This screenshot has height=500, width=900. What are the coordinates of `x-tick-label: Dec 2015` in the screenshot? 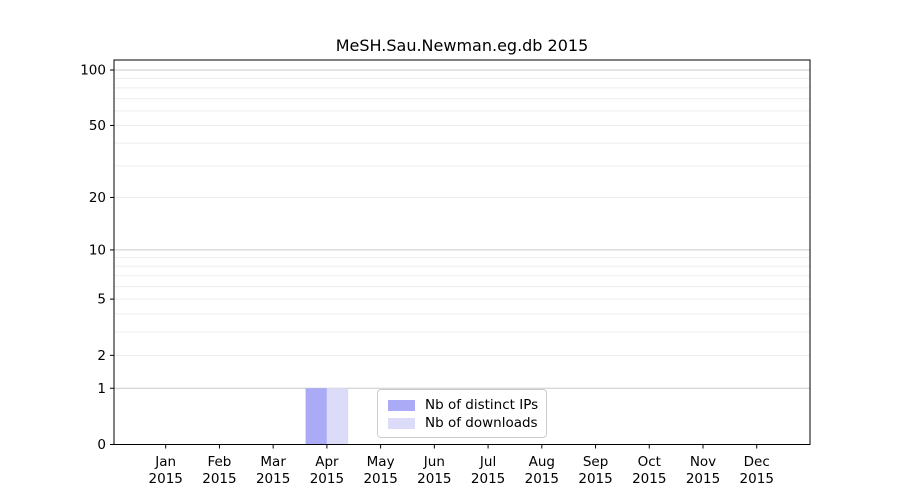 It's located at (757, 470).